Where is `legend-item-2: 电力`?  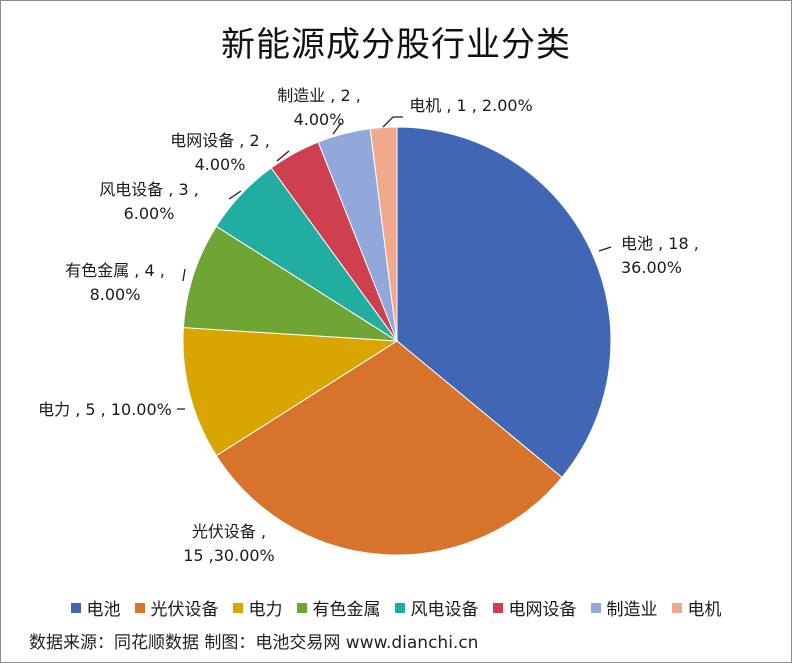 legend-item-2: 电力 is located at coordinates (257, 607).